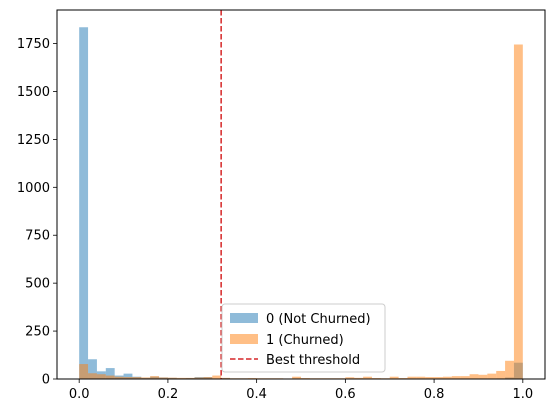 The image size is (560, 413). What do you see at coordinates (345, 394) in the screenshot?
I see `x-tick-label: 0.6` at bounding box center [345, 394].